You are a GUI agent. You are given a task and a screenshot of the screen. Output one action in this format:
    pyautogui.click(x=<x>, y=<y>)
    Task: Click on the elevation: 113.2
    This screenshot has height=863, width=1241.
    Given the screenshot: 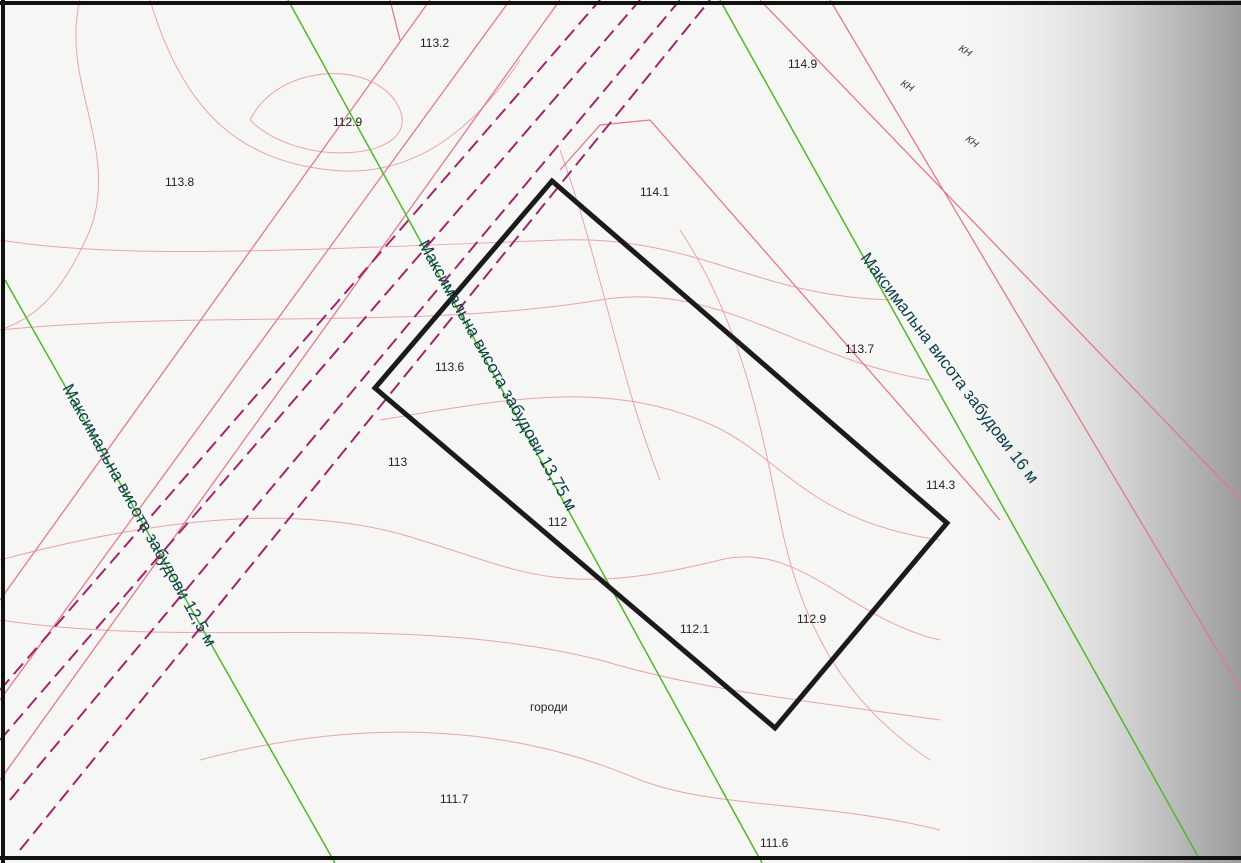 What is the action you would take?
    pyautogui.click(x=434, y=43)
    